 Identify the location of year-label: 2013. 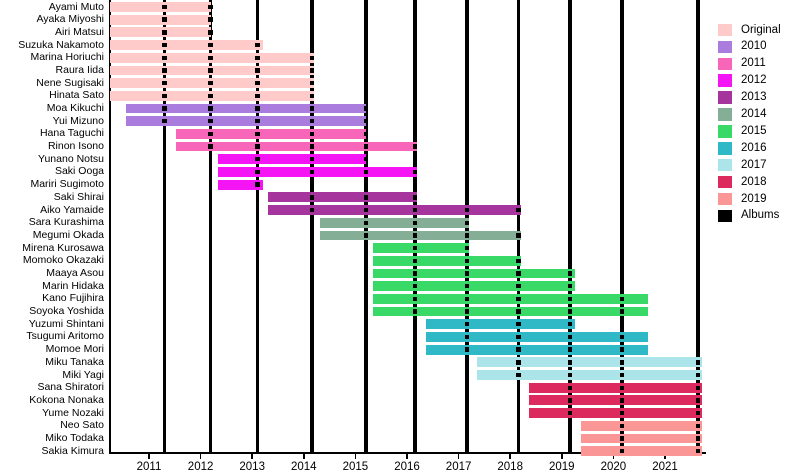
(252, 466).